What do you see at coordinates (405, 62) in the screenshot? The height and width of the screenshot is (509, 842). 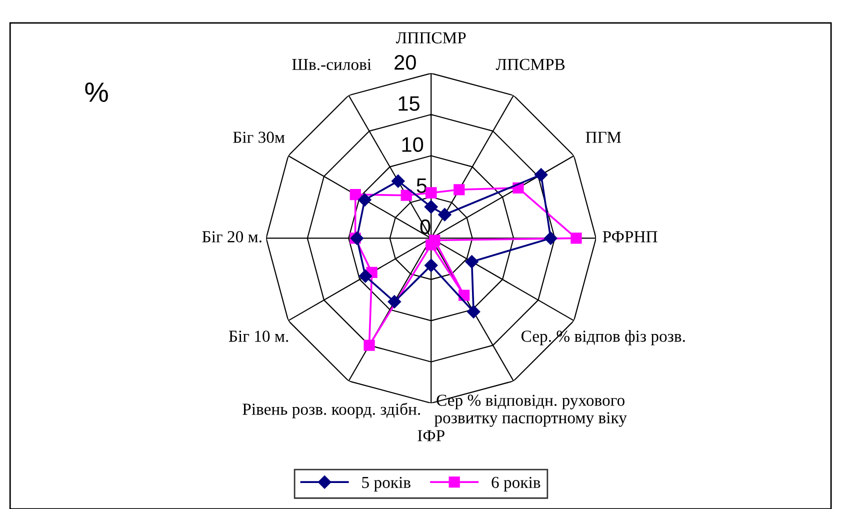 I see `y-tick-label: 20` at bounding box center [405, 62].